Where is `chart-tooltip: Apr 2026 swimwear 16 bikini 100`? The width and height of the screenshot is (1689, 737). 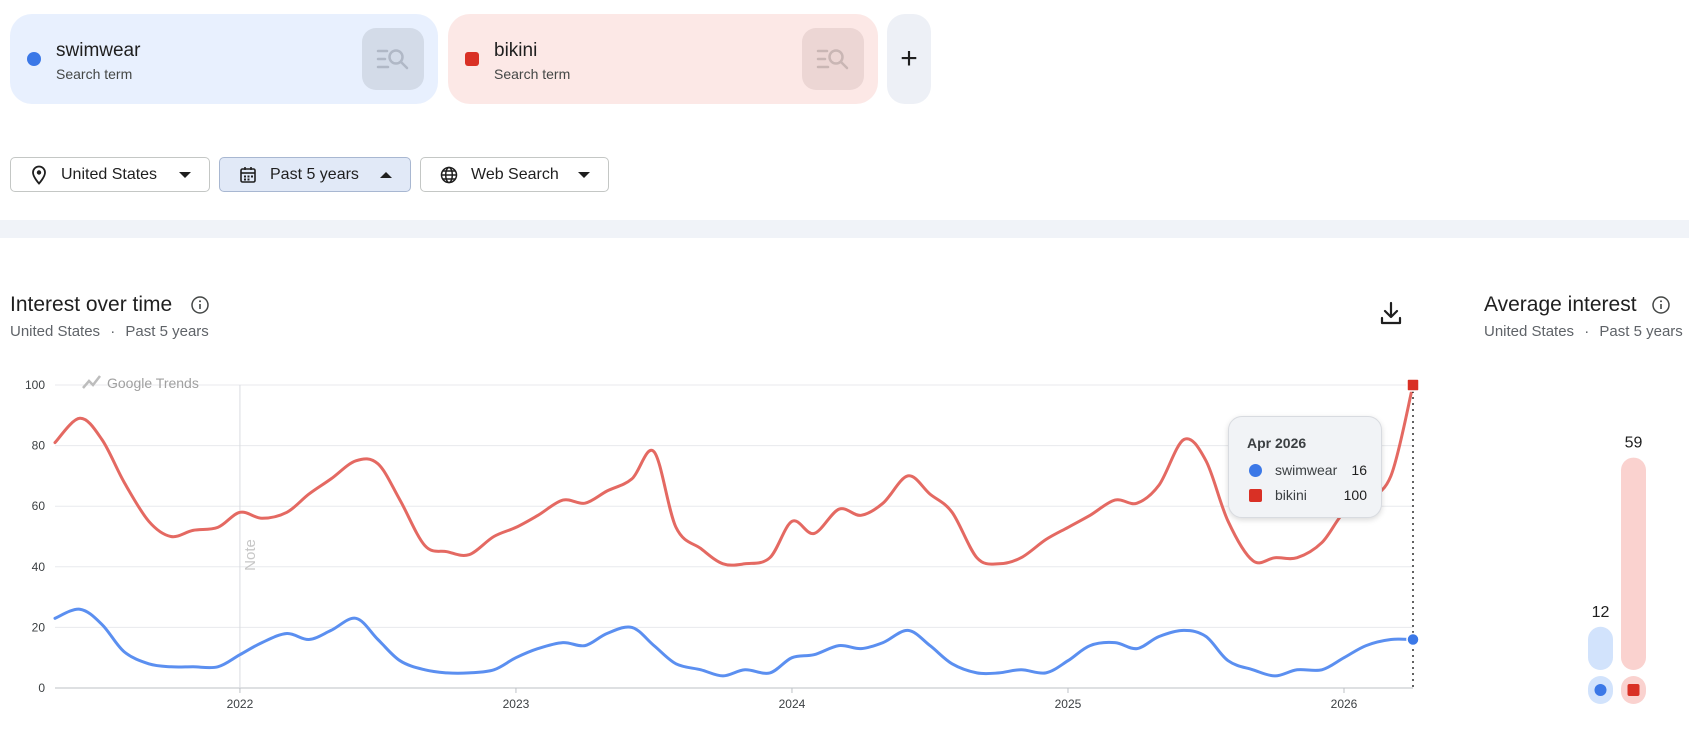
chart-tooltip: Apr 2026 swimwear 16 bikini 100 is located at coordinates (1305, 467).